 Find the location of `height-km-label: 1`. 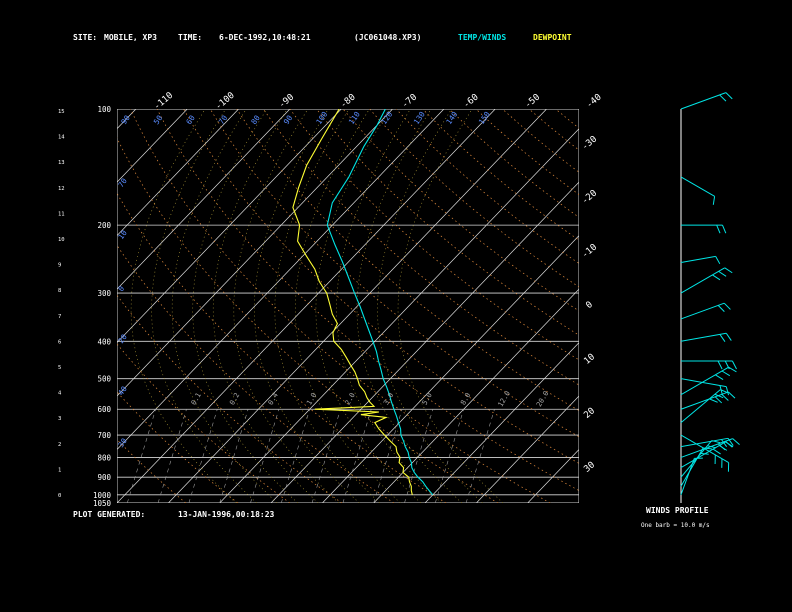

height-km-label: 1 is located at coordinates (59, 470).